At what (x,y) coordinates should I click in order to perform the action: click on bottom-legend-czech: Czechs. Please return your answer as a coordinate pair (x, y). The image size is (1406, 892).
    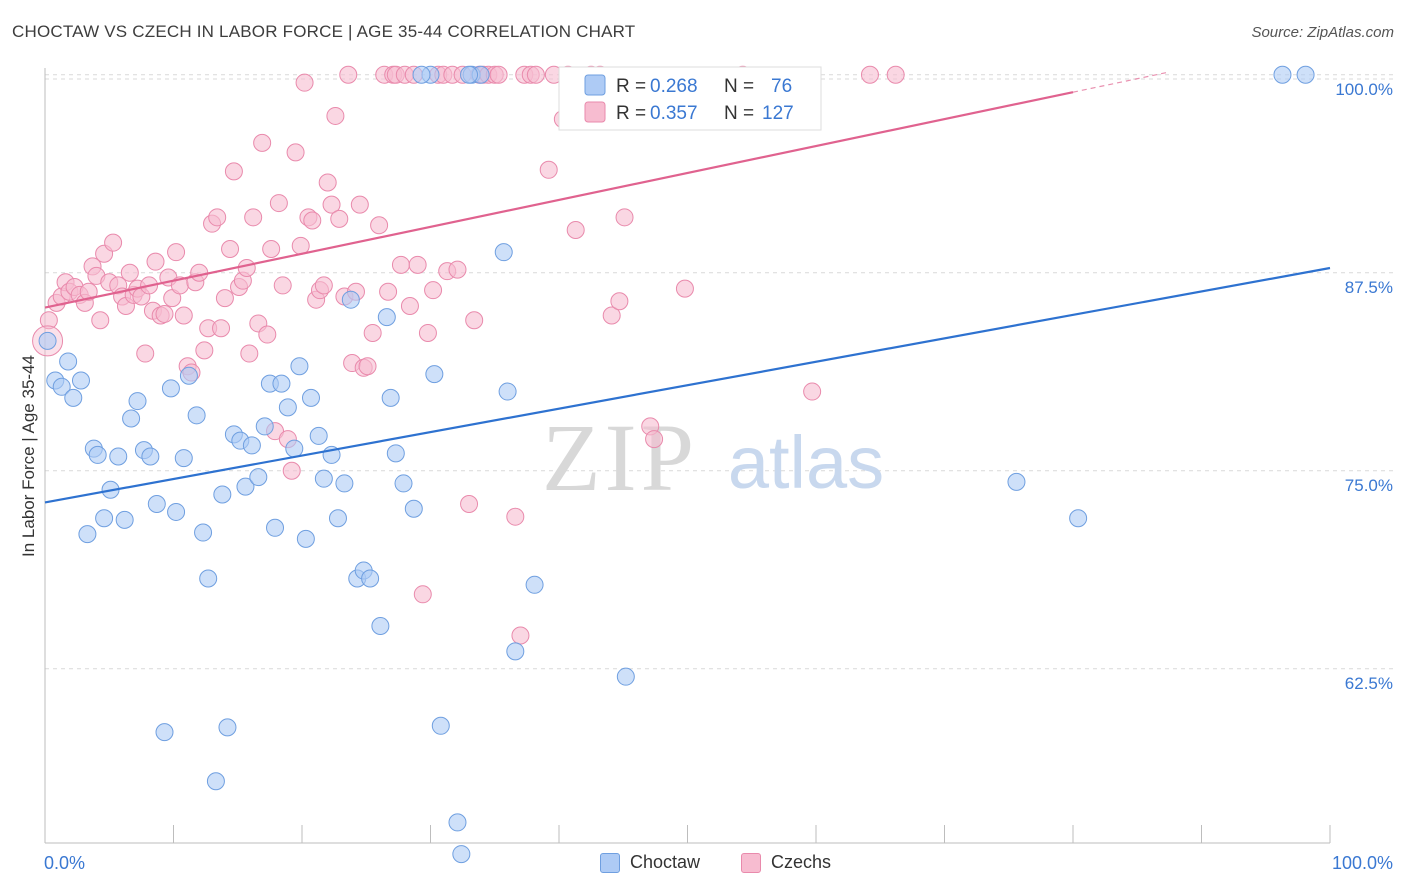
    Looking at the image, I should click on (786, 862).